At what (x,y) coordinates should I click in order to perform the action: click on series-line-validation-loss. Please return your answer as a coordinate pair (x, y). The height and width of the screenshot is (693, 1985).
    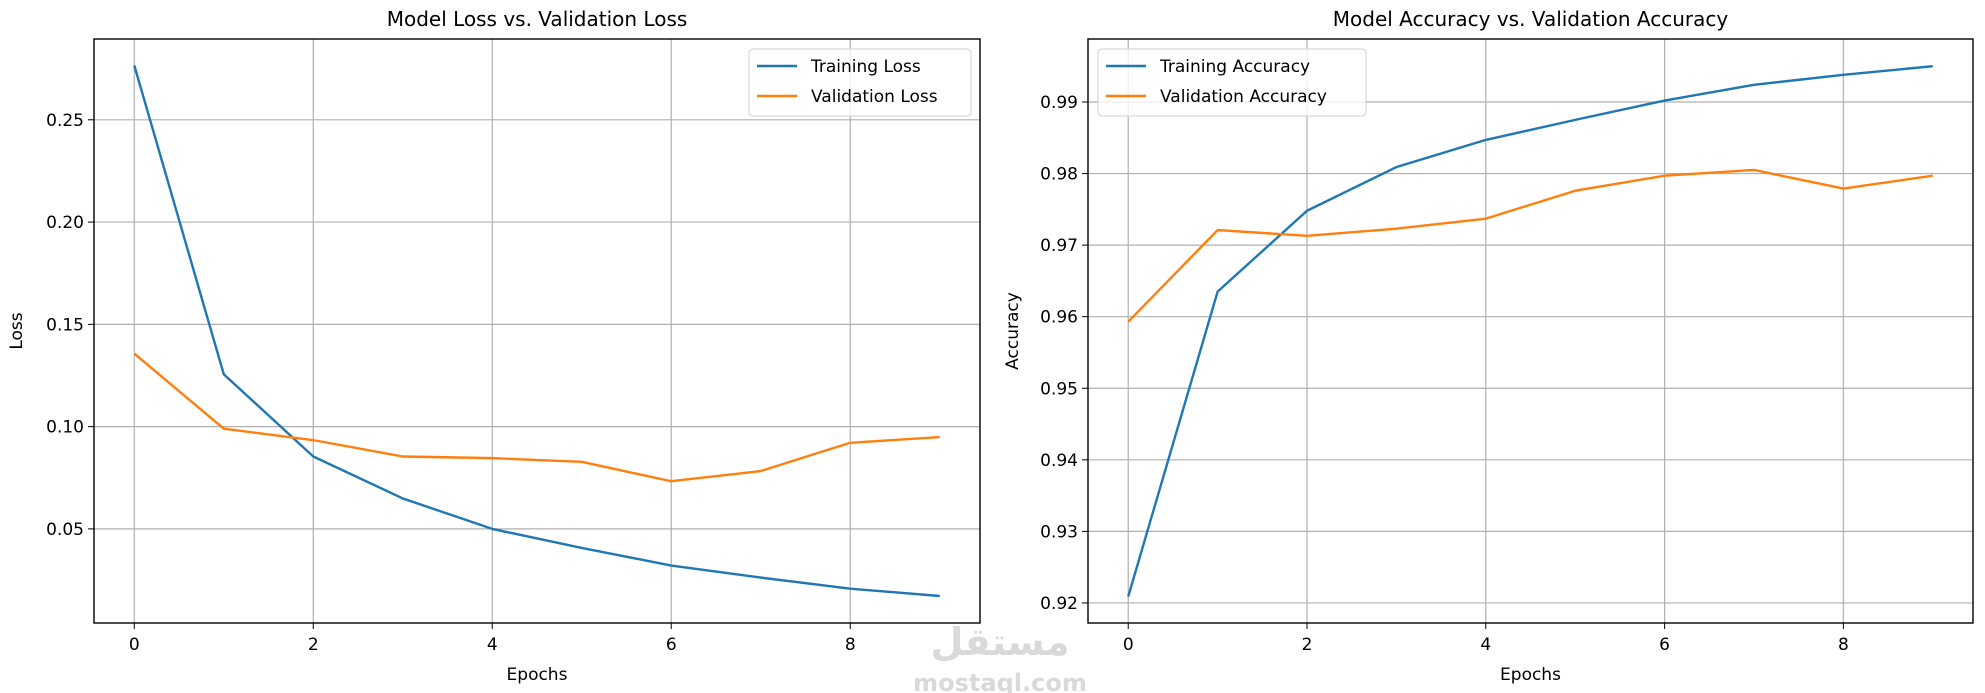
    Looking at the image, I should click on (536, 417).